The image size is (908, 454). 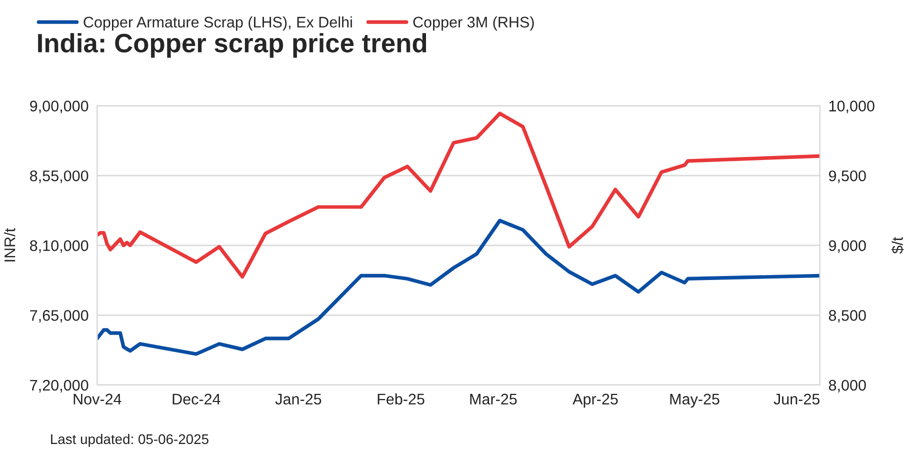 I want to click on y-tick-label: 8,10,000, so click(x=59, y=246).